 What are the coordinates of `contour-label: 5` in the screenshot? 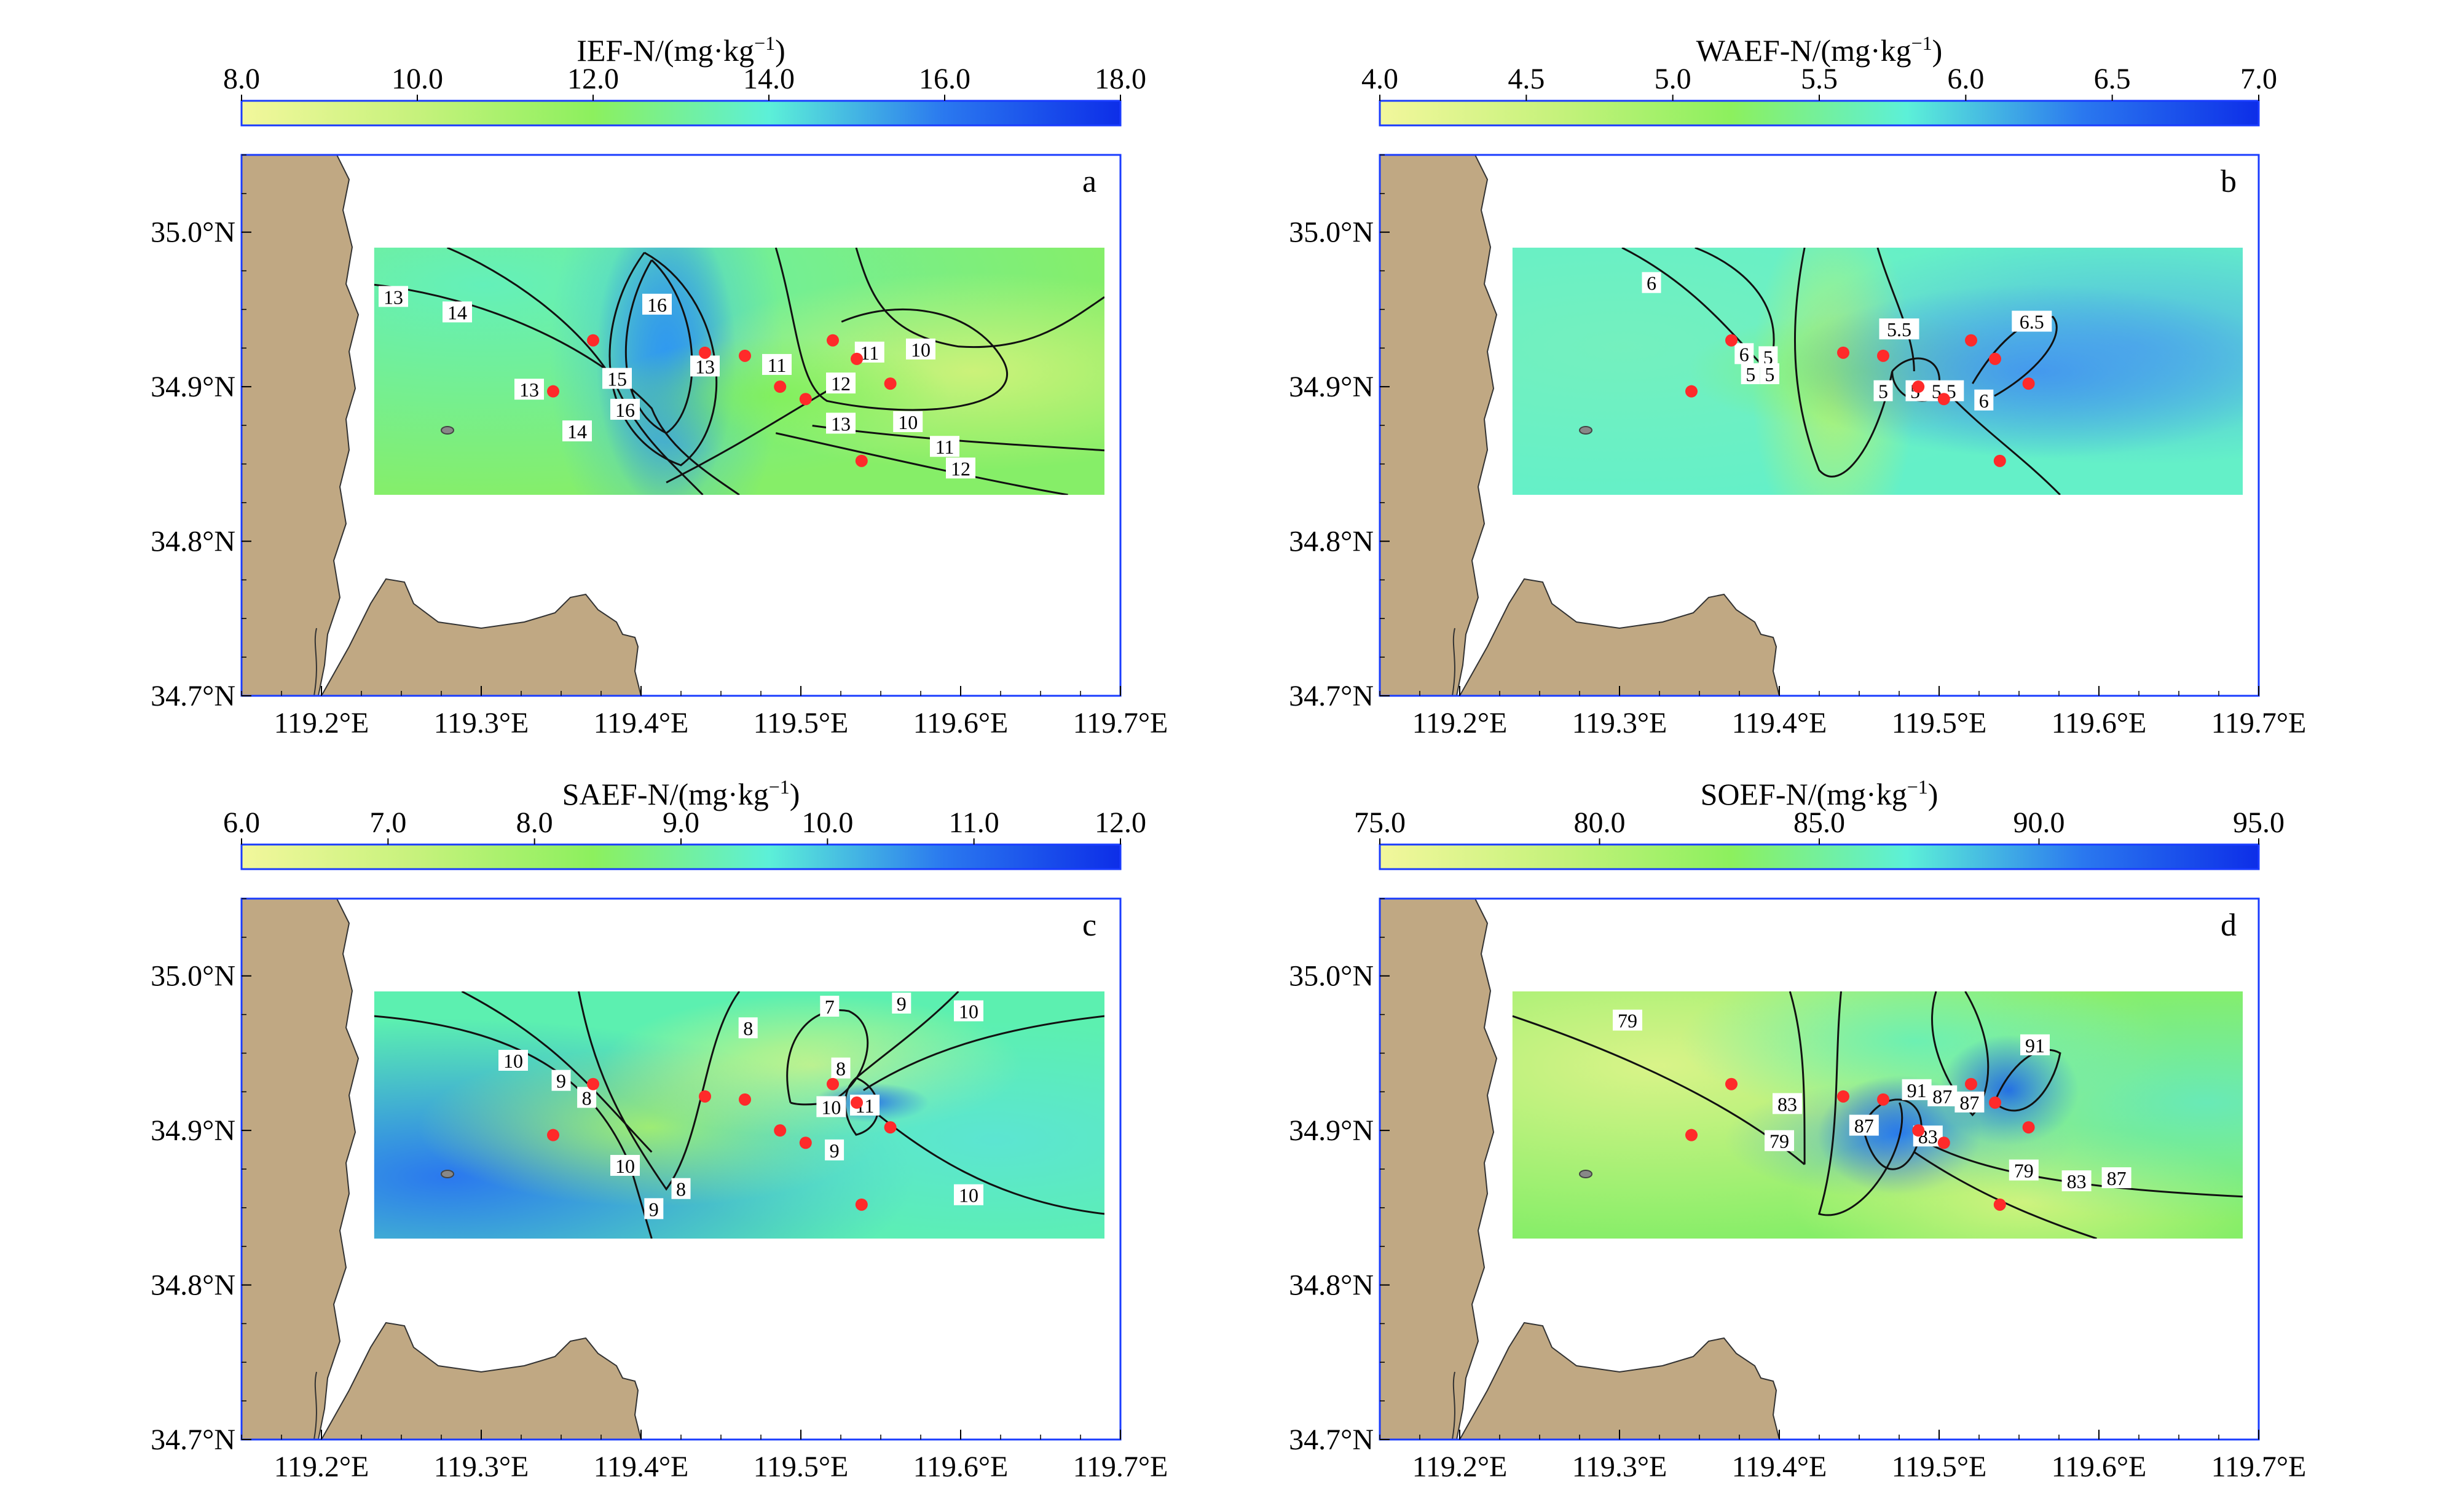 It's located at (1770, 374).